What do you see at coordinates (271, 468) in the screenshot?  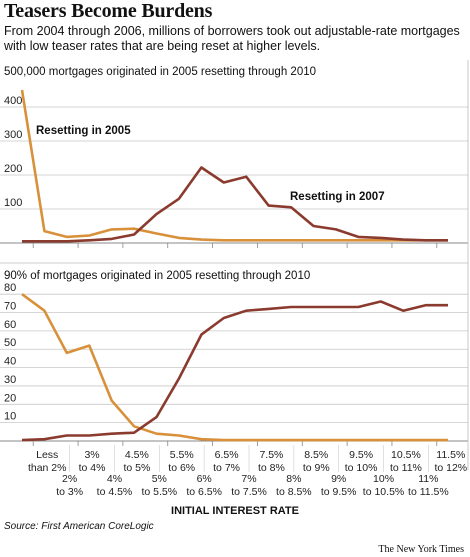 I see `x-tick-label: to 8%` at bounding box center [271, 468].